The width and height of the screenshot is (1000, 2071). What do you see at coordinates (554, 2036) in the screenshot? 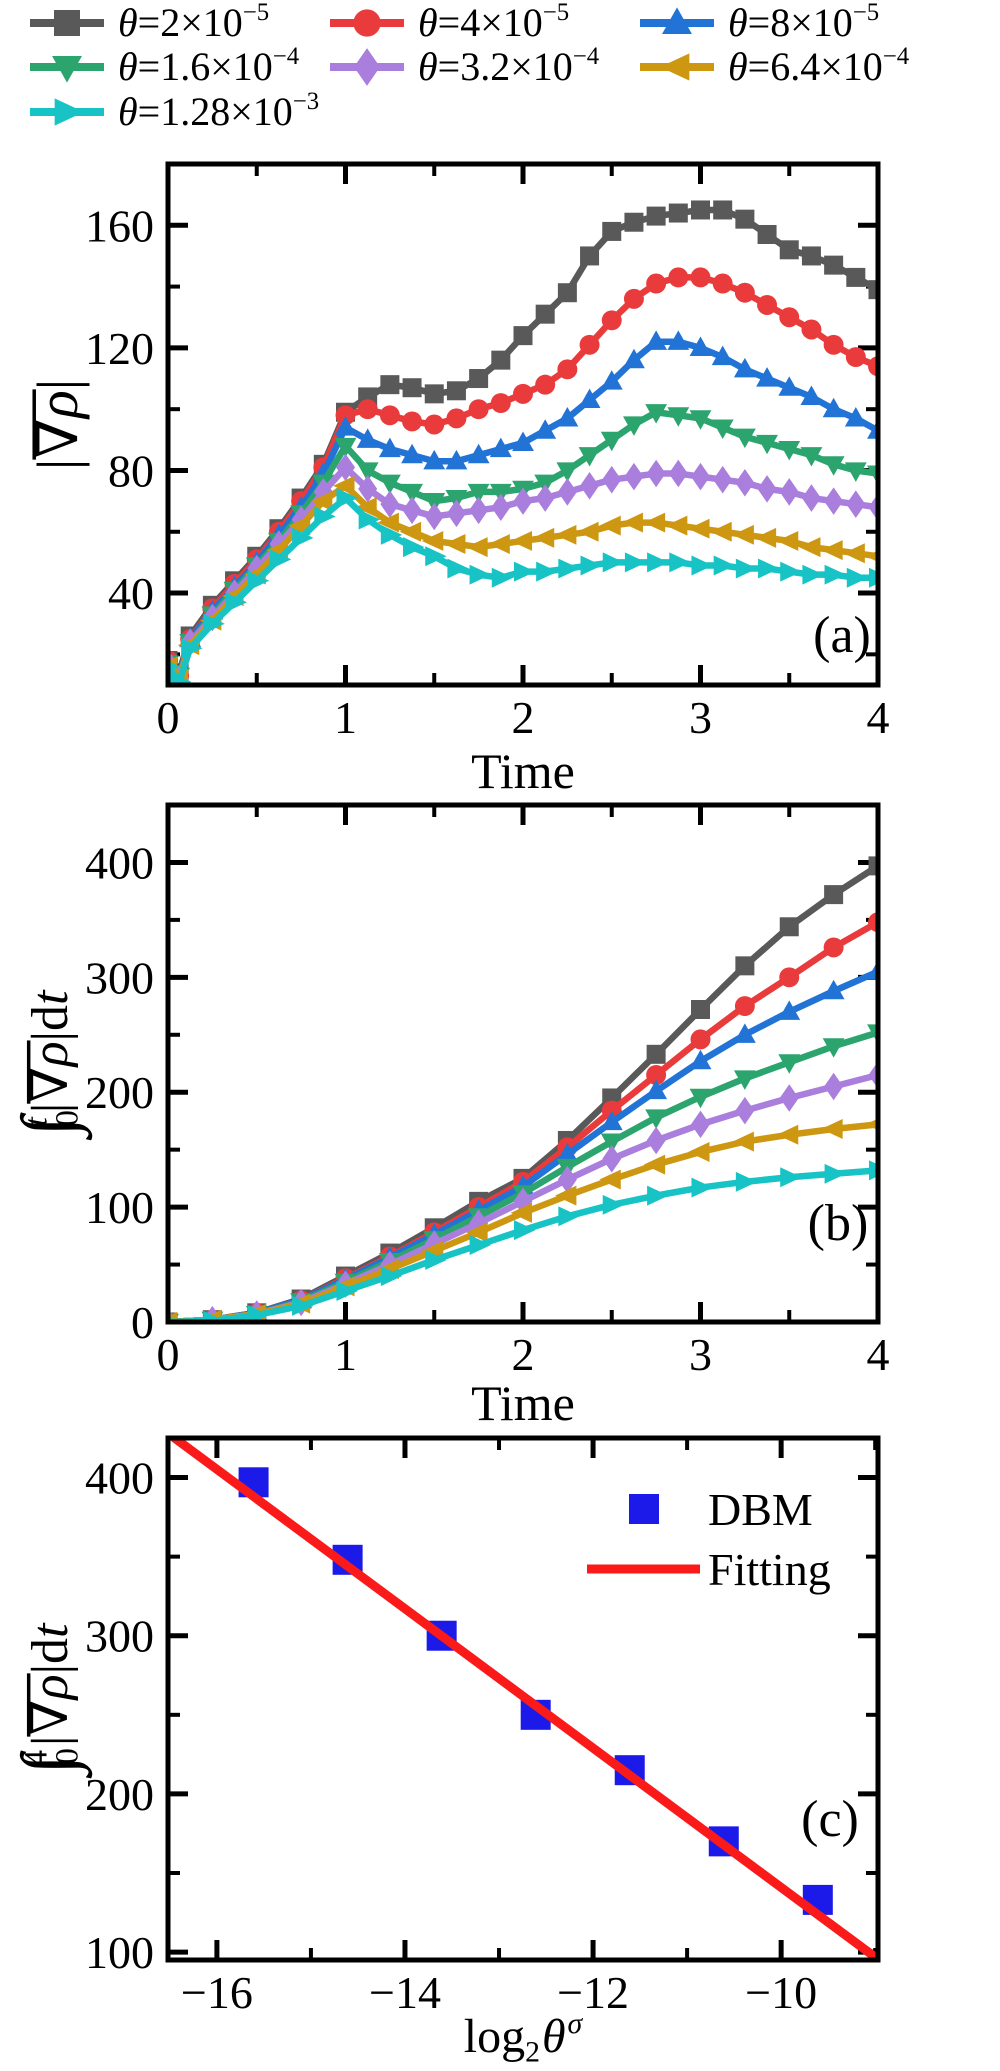
I see `panel-c-xlabel-part-2: θ` at bounding box center [554, 2036].